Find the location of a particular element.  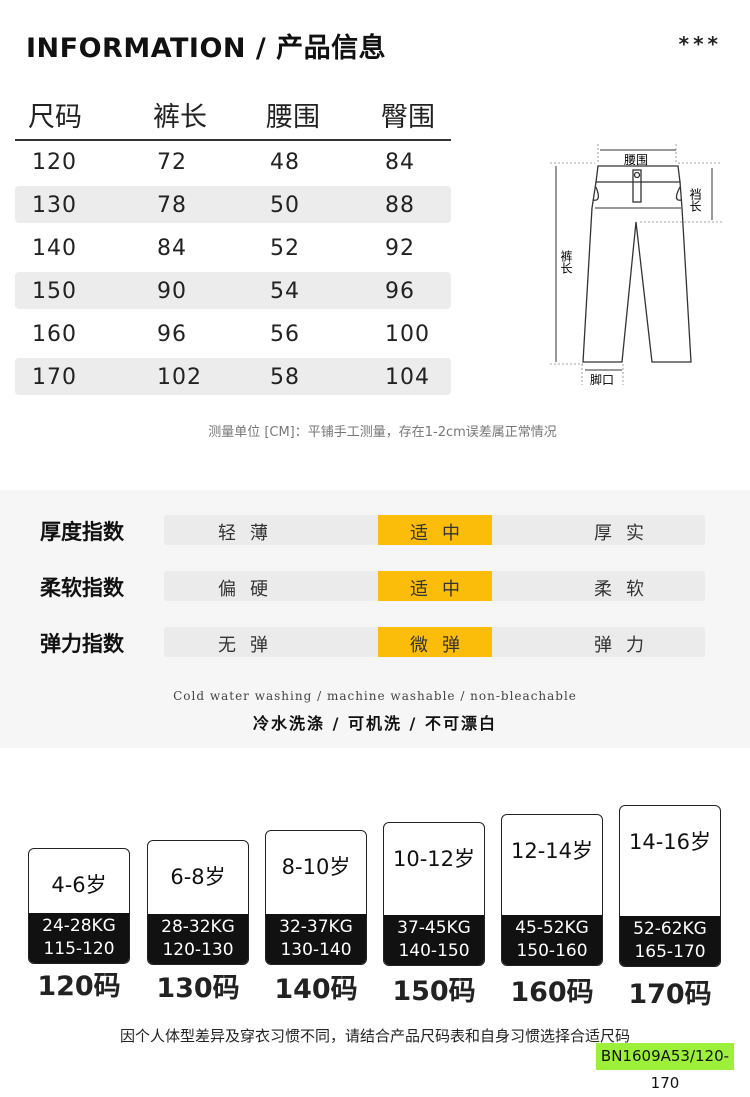

table-cell: 88 is located at coordinates (400, 205).